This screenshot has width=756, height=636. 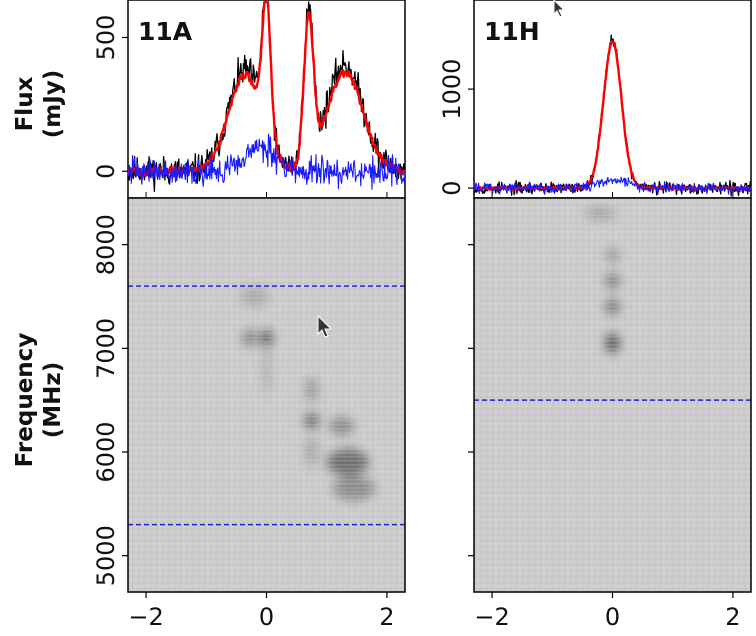 What do you see at coordinates (39, 104) in the screenshot?
I see `flux-axis-label: Flux (mJy)` at bounding box center [39, 104].